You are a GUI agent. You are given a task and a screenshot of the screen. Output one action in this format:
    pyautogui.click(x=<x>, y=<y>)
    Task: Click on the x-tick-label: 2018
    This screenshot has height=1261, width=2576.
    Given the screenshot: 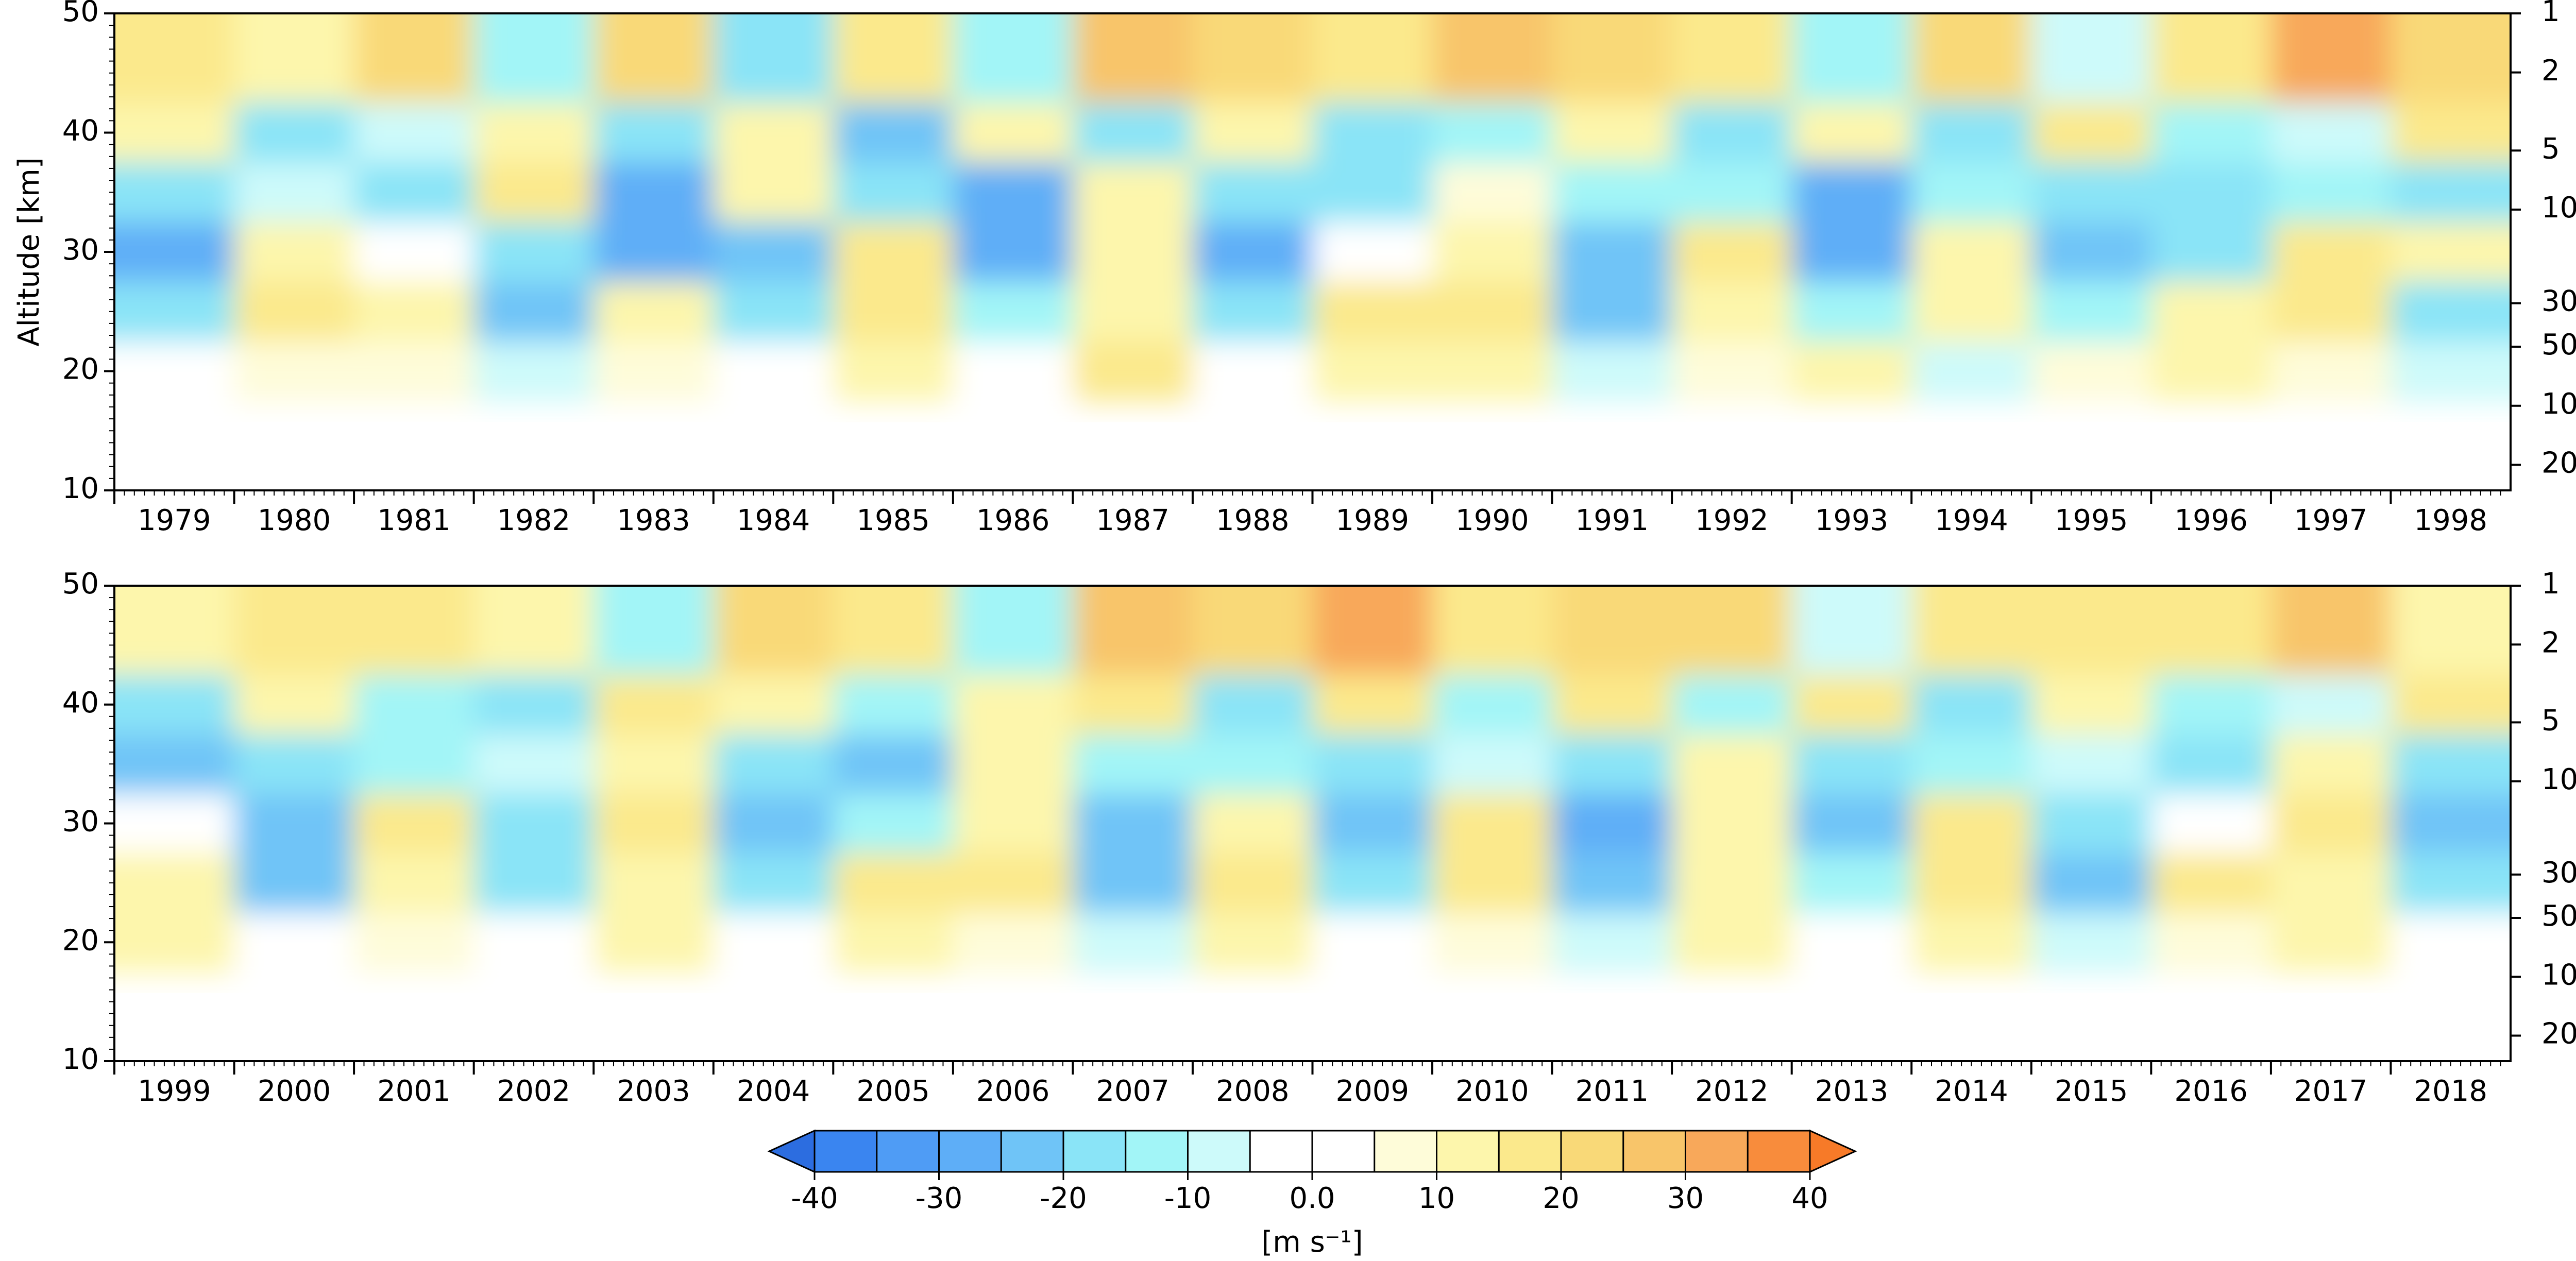 What is the action you would take?
    pyautogui.click(x=2450, y=1091)
    